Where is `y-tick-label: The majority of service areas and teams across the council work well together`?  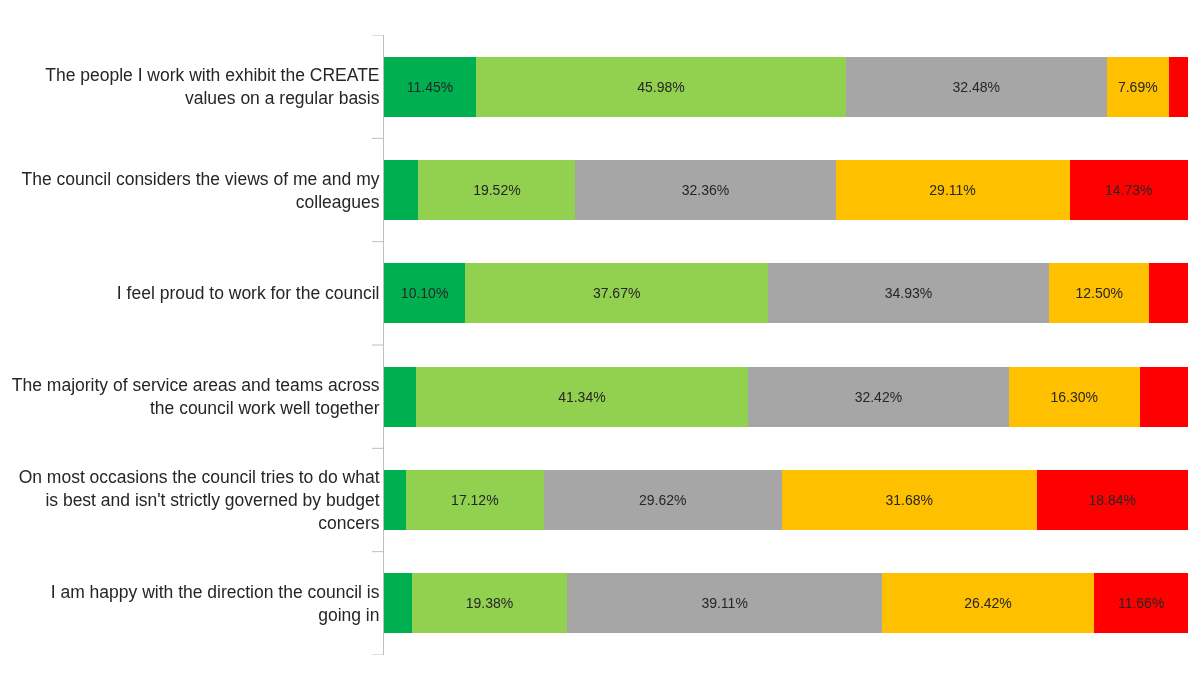
y-tick-label: The majority of service areas and teams across the council work well together is located at coordinates (195, 397).